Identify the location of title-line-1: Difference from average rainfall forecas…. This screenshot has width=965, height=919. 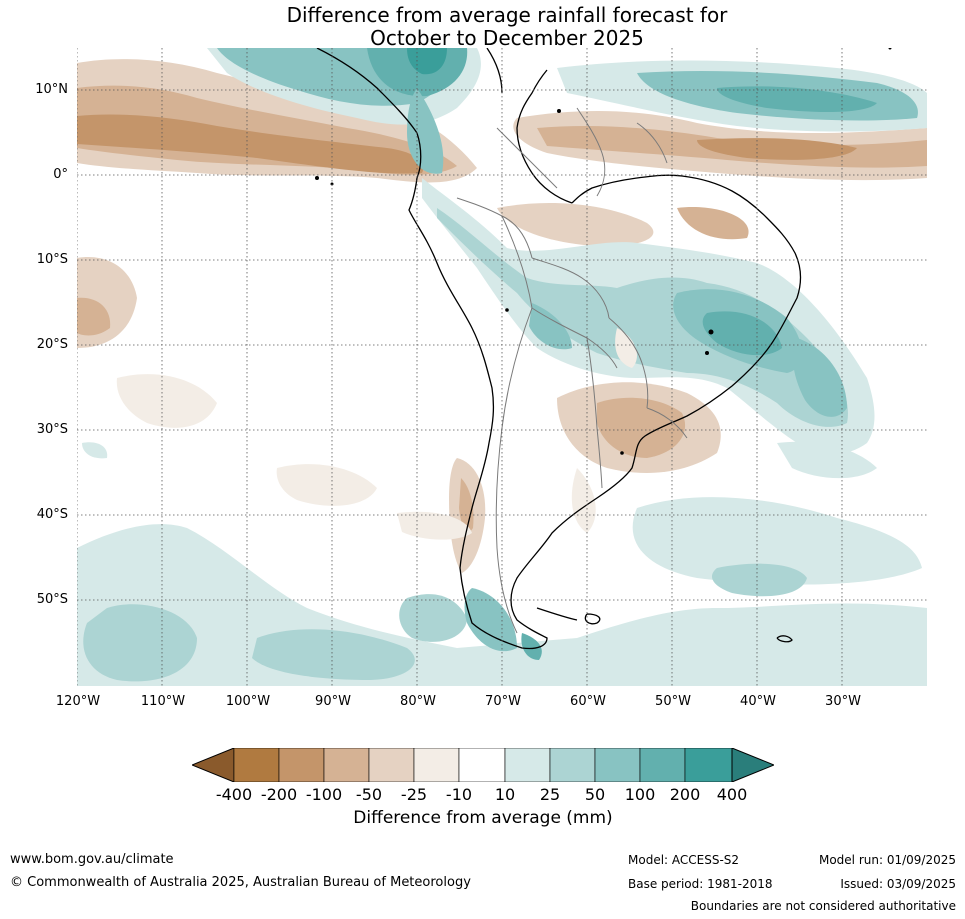
(507, 15).